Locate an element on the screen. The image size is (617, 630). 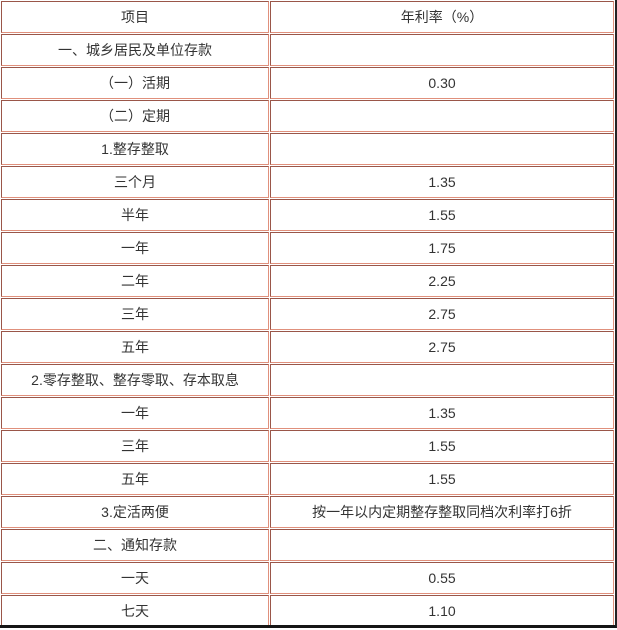
table-row: 1.整存整取 is located at coordinates (307, 149).